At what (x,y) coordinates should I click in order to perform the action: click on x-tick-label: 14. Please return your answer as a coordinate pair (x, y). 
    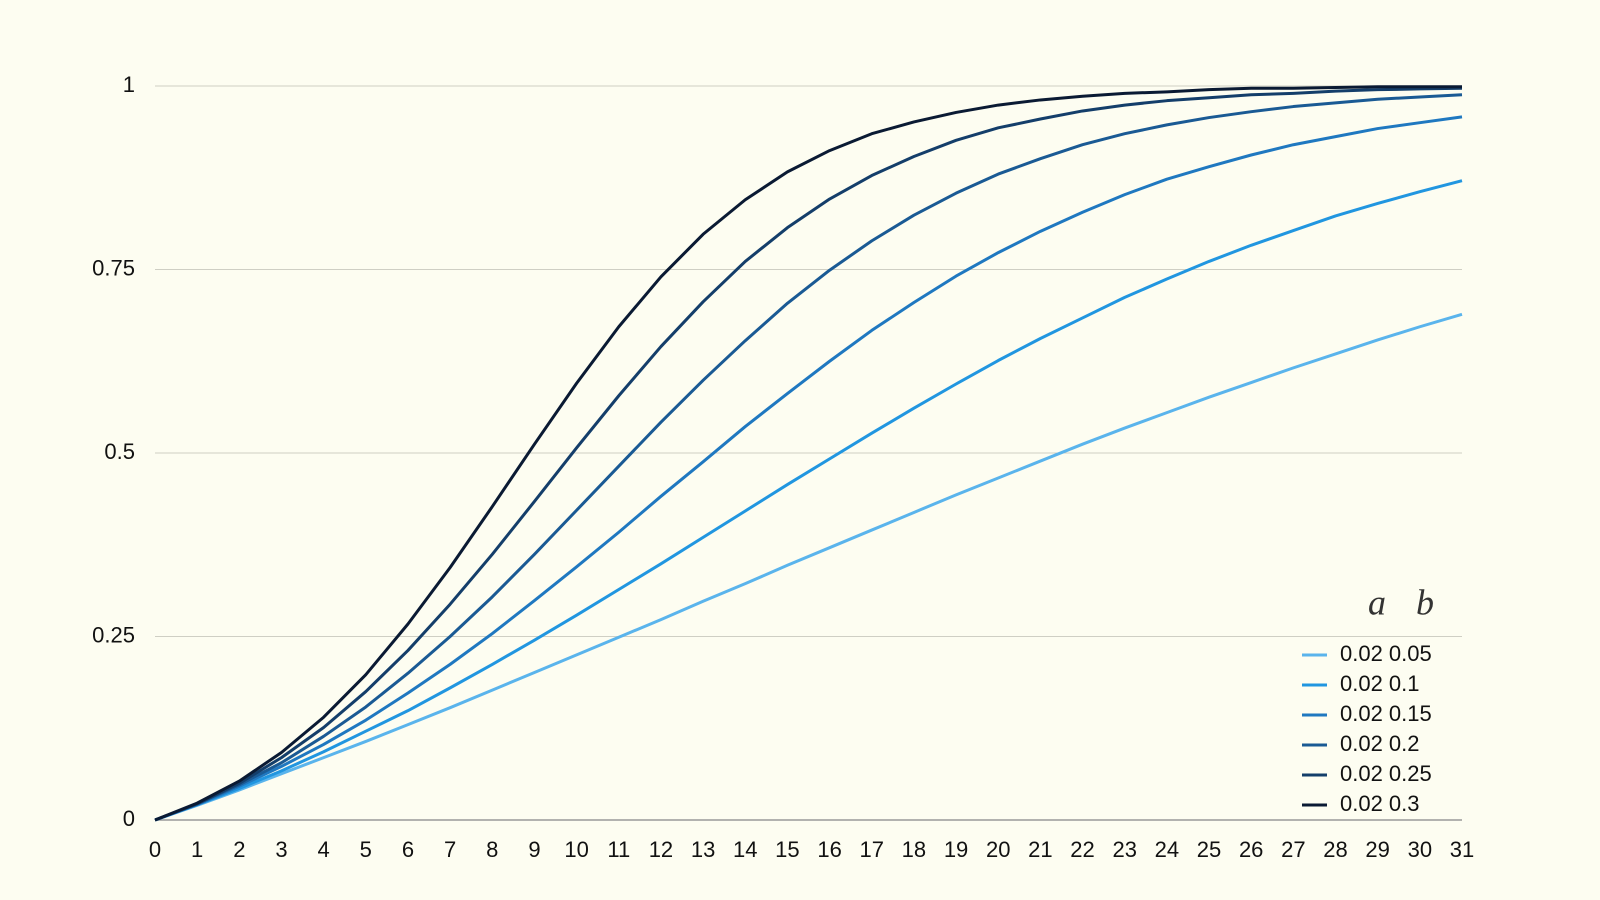
    Looking at the image, I should click on (745, 849).